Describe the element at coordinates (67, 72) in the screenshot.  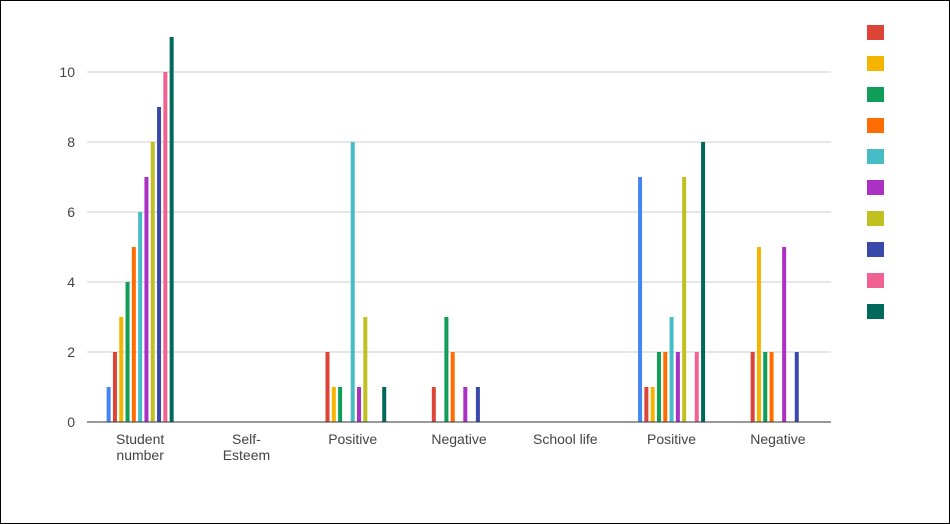
I see `y-tick-label: 10` at that location.